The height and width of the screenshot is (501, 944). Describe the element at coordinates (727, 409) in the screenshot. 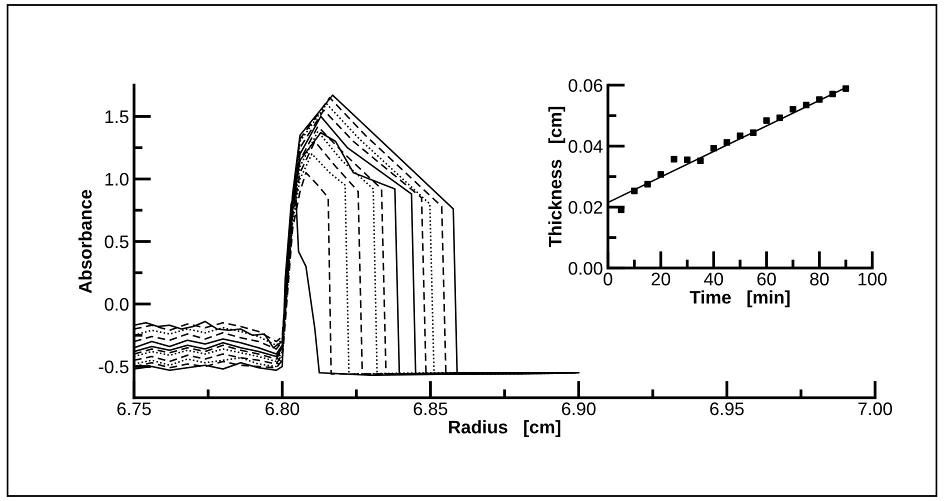

I see `x-tick-label: 6.95` at that location.